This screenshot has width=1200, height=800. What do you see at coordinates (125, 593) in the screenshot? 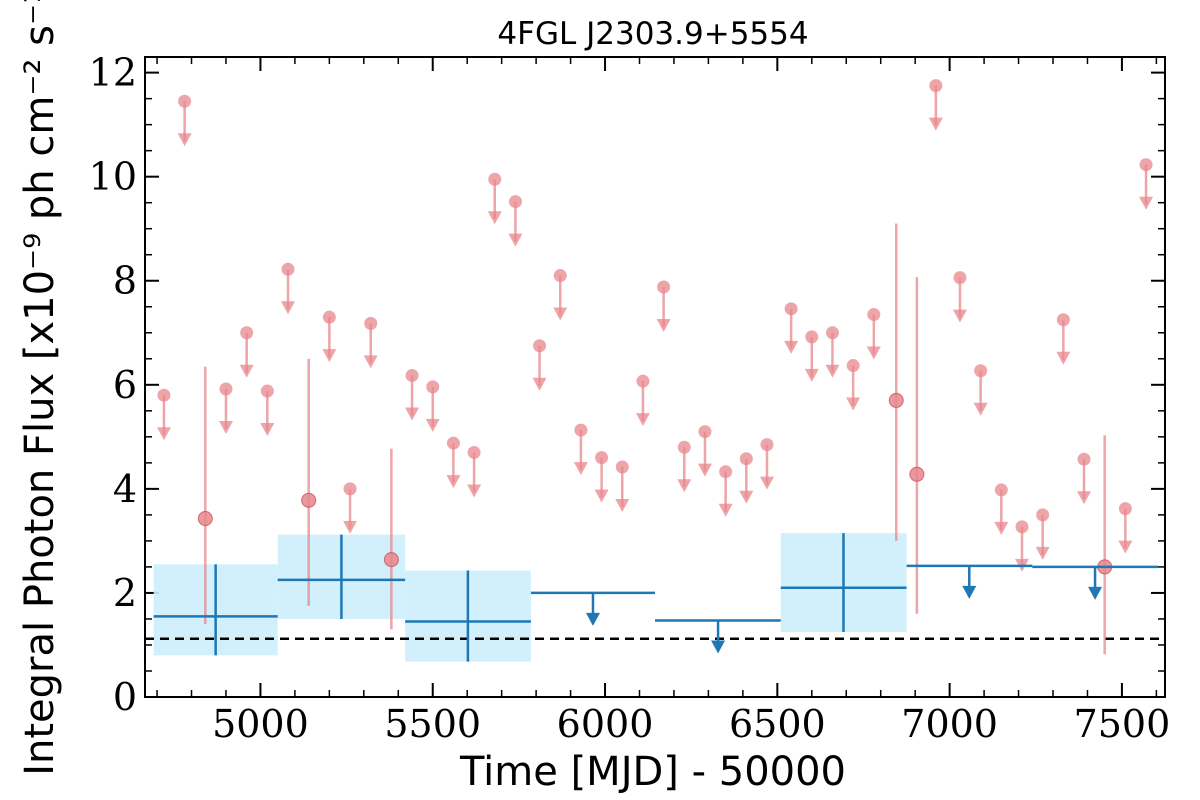
I see `y-tick-label: 2` at bounding box center [125, 593].